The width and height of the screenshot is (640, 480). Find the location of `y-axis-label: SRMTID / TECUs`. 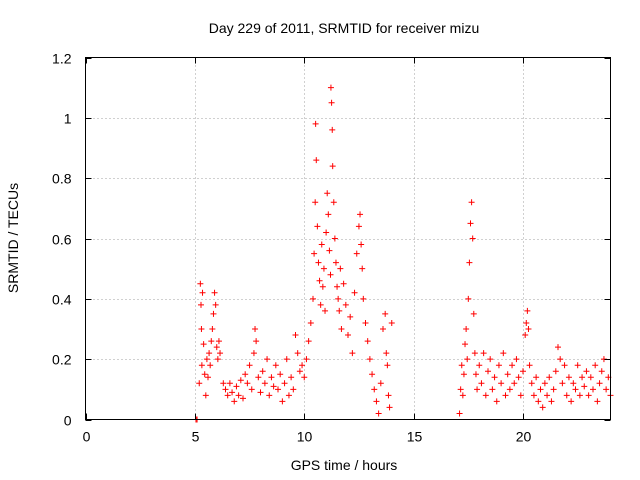

y-axis-label: SRMTID / TECUs is located at coordinates (13, 238).